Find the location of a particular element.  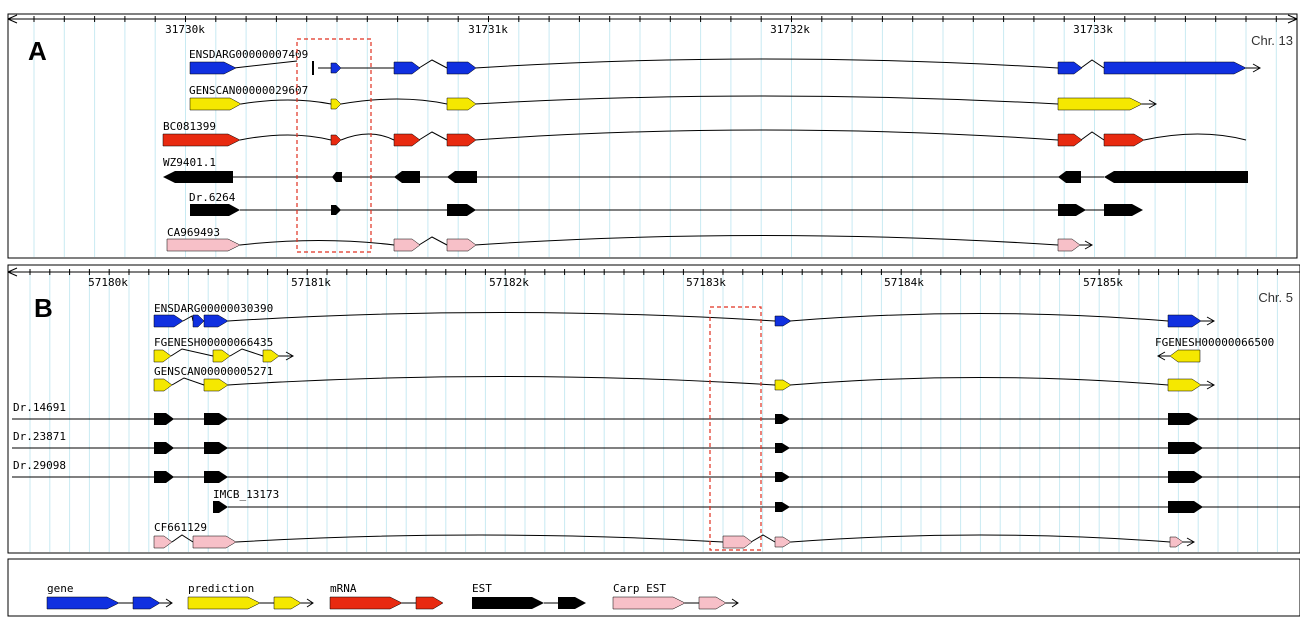

track-carp-est-ca969493 is located at coordinates (630, 243).